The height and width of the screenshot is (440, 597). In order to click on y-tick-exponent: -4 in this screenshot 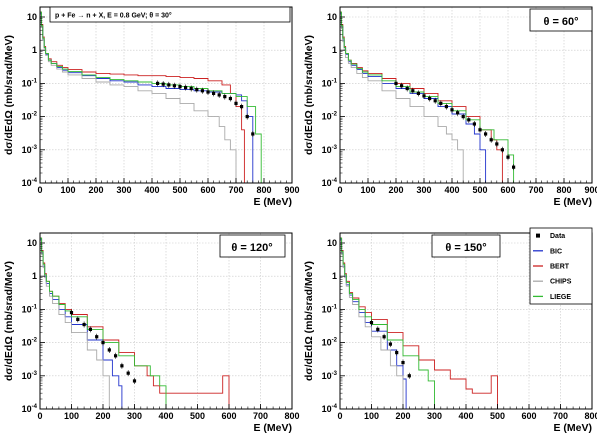, I will do `click(35, 181)`.